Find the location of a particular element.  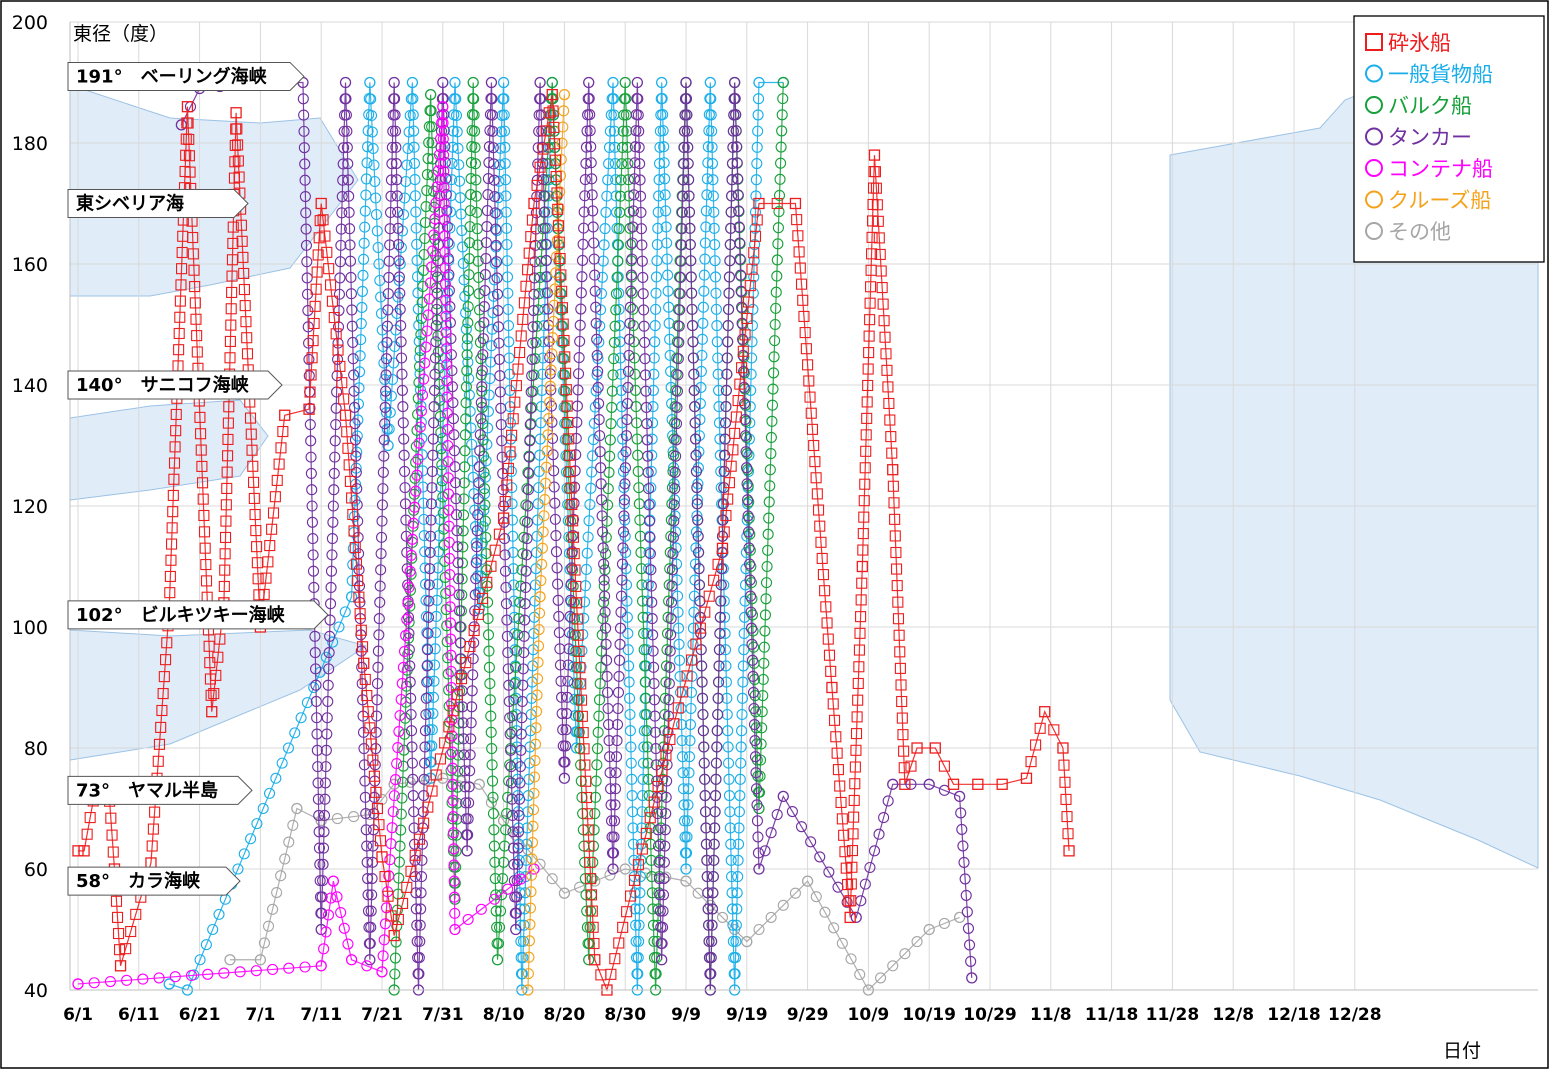

x-tick-label: 8/30 is located at coordinates (625, 1015).